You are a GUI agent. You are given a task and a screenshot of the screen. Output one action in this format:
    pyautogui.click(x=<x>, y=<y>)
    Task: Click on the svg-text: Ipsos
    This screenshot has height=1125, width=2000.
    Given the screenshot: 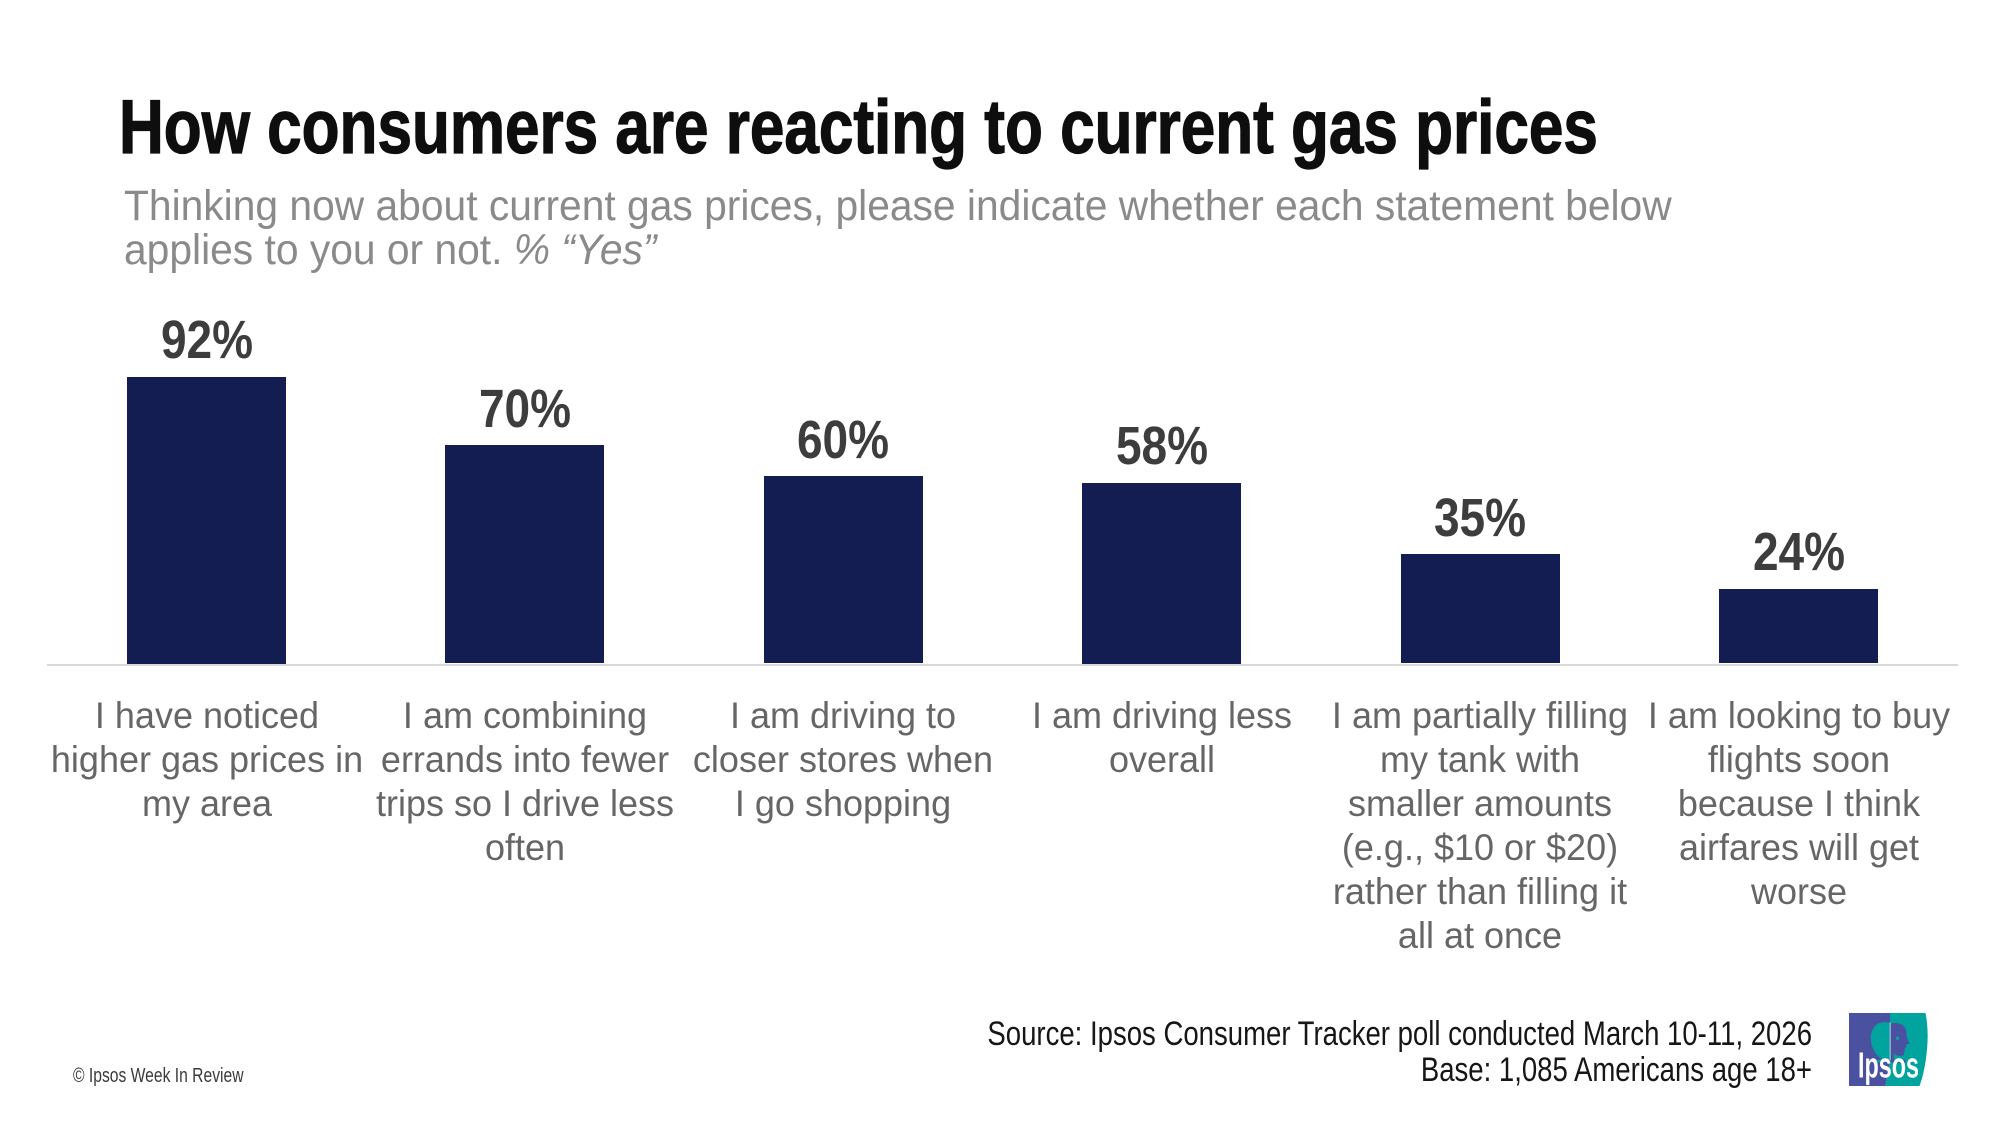 What is the action you would take?
    pyautogui.click(x=1888, y=1064)
    